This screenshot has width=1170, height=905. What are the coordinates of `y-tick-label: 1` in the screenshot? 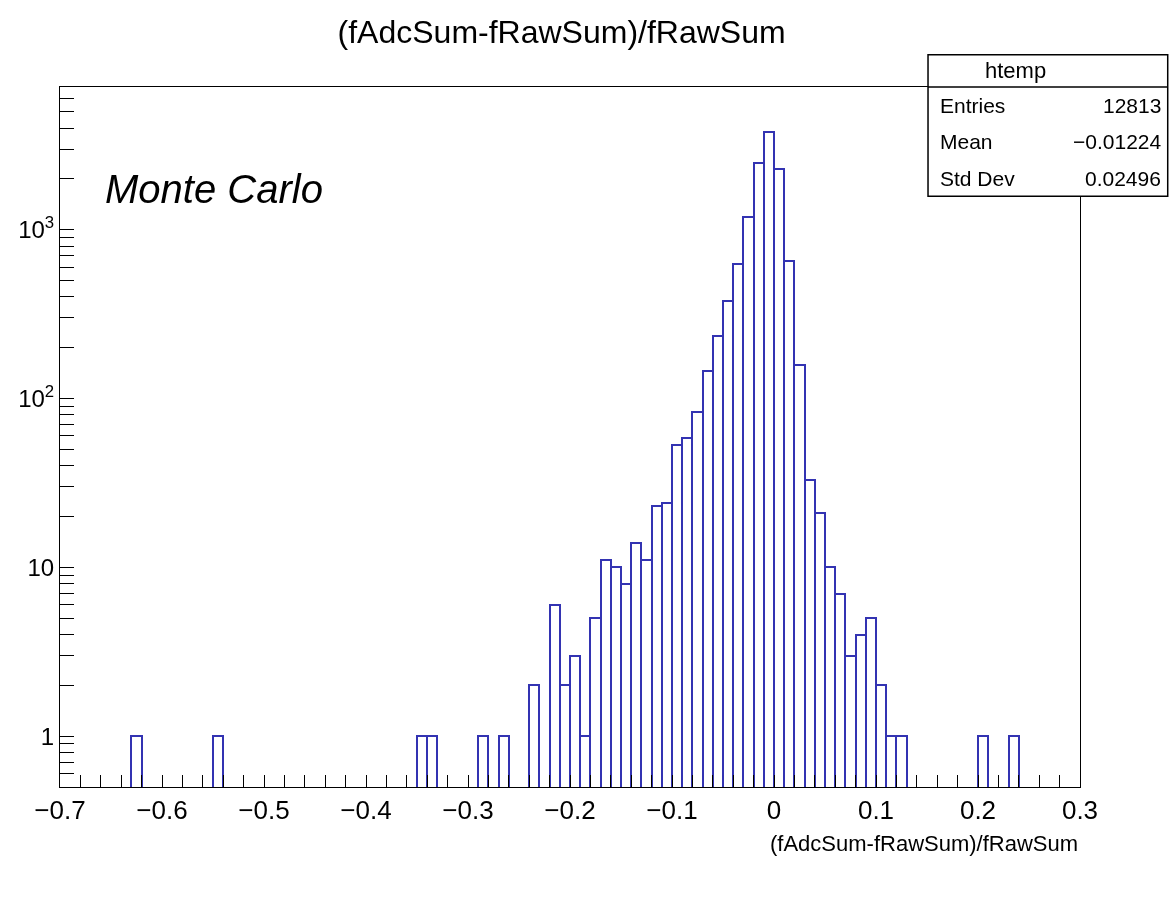 It's located at (47, 736).